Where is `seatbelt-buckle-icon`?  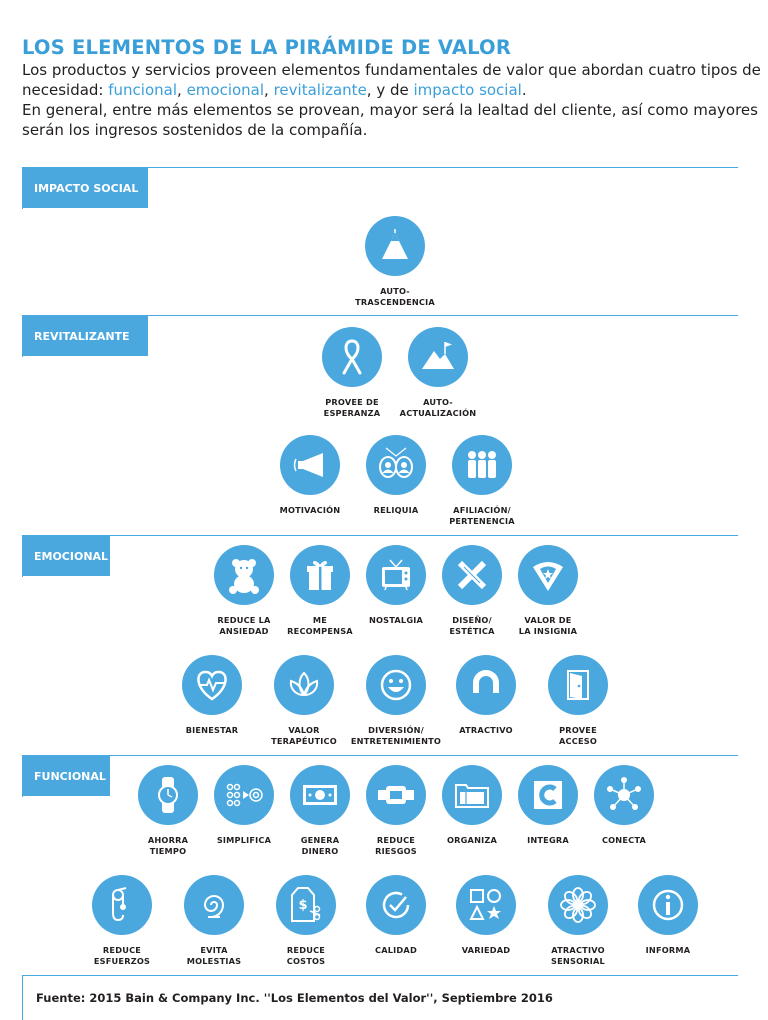
seatbelt-buckle-icon is located at coordinates (396, 795).